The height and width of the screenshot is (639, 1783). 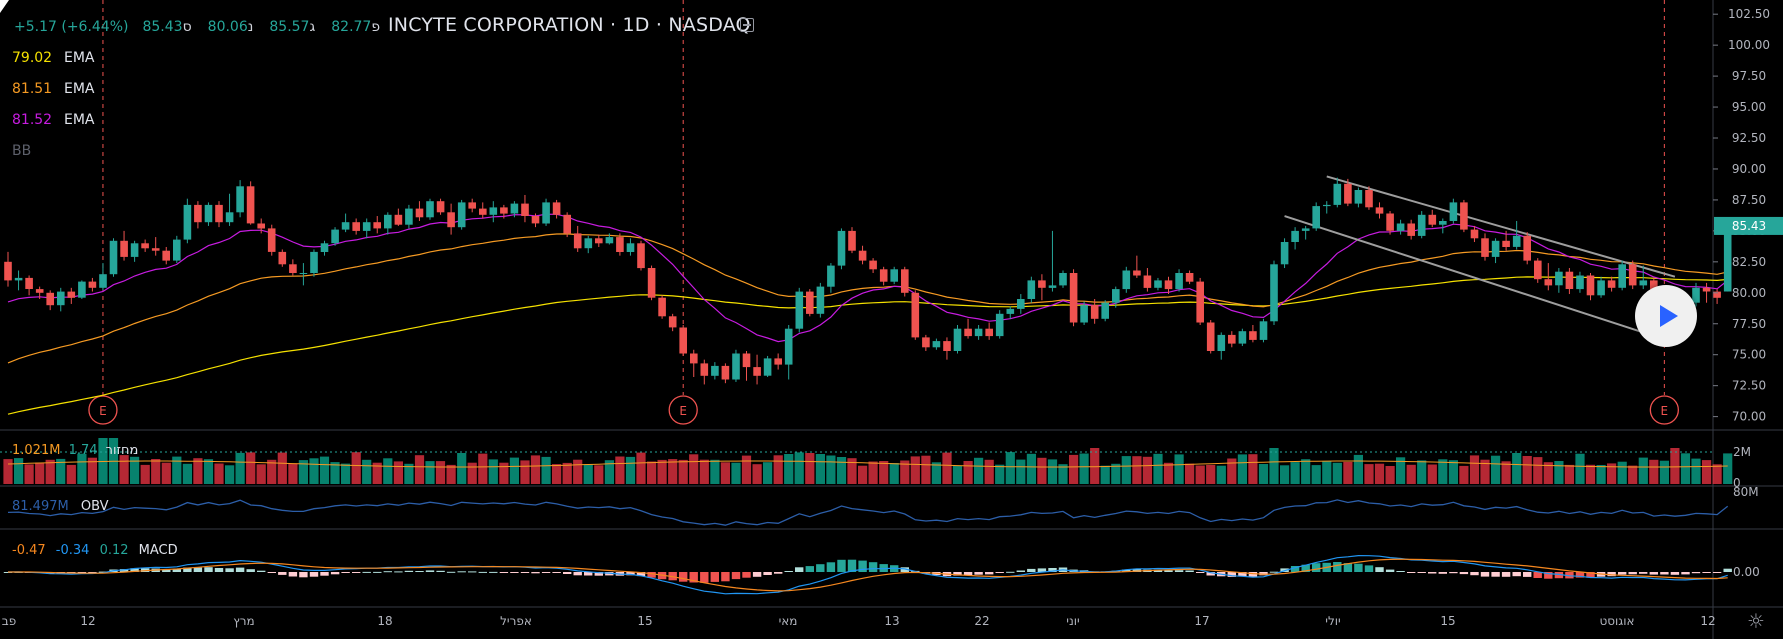 What do you see at coordinates (29, 550) in the screenshot?
I see `macd-value-1: -0.47` at bounding box center [29, 550].